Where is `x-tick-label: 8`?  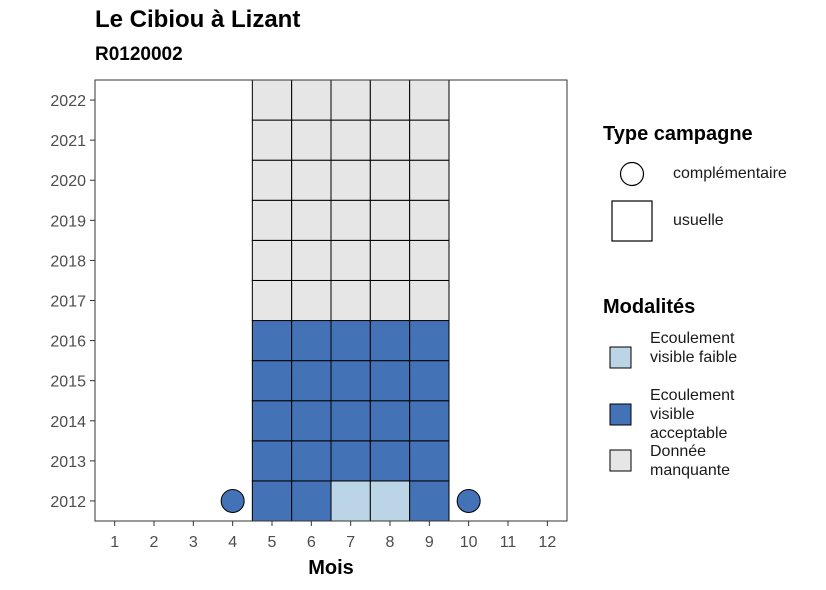 x-tick-label: 8 is located at coordinates (390, 542).